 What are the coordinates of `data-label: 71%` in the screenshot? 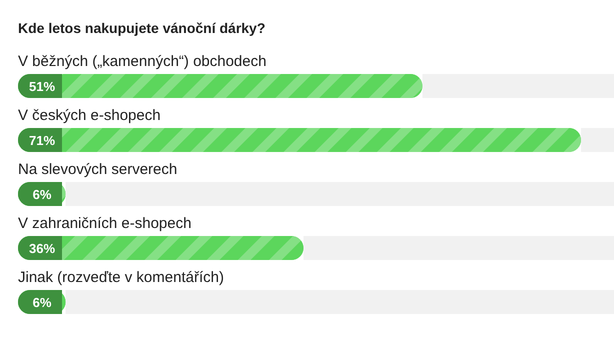 It's located at (42, 140).